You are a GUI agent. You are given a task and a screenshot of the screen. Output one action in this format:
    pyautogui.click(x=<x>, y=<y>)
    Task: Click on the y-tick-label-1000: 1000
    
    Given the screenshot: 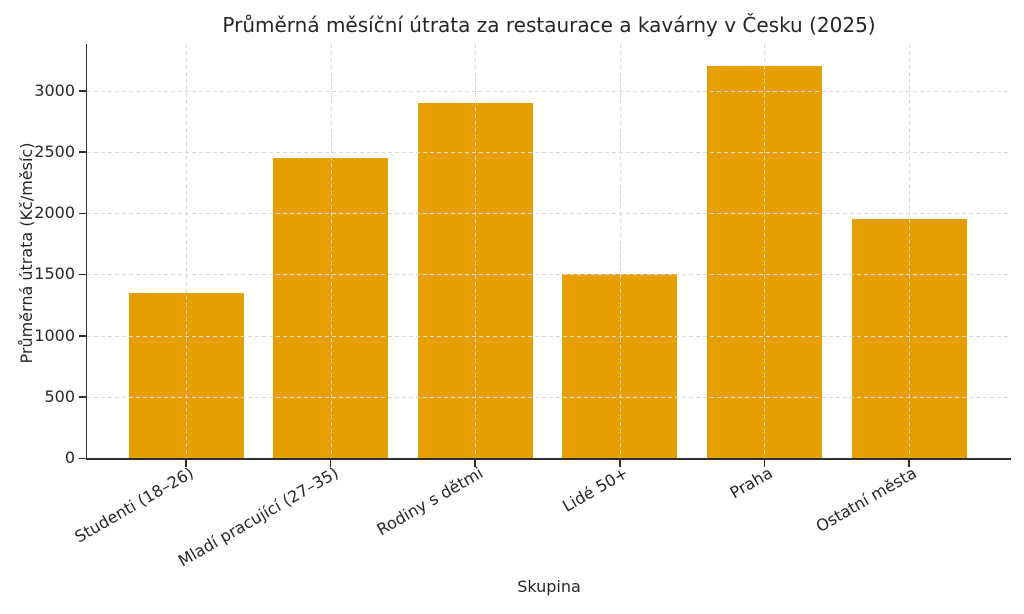 What is the action you would take?
    pyautogui.click(x=54, y=335)
    